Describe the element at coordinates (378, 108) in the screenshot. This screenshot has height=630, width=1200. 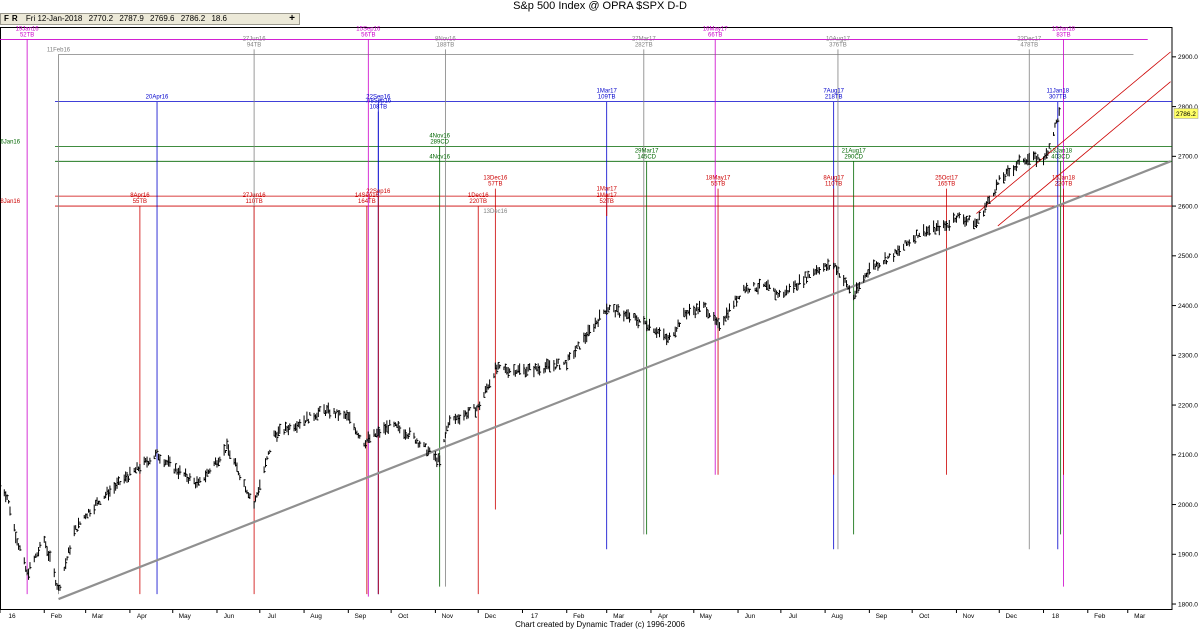
I see `annotation-label: 108TB` at that location.